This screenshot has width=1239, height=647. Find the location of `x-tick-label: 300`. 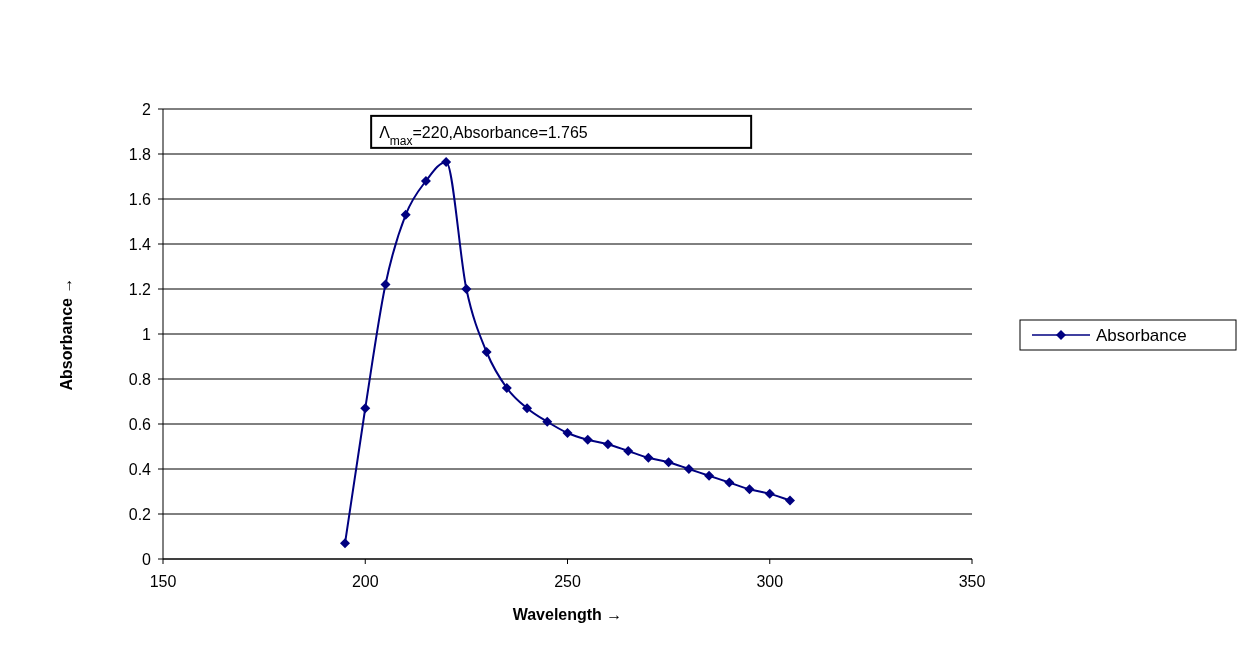

x-tick-label: 300 is located at coordinates (770, 581).